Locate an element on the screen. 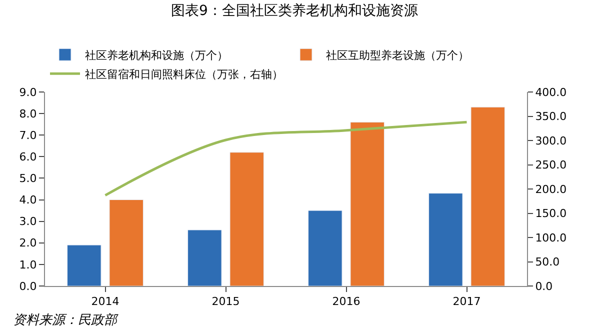 The width and height of the screenshot is (589, 336). y2-tick-label: 100.0 is located at coordinates (551, 237).